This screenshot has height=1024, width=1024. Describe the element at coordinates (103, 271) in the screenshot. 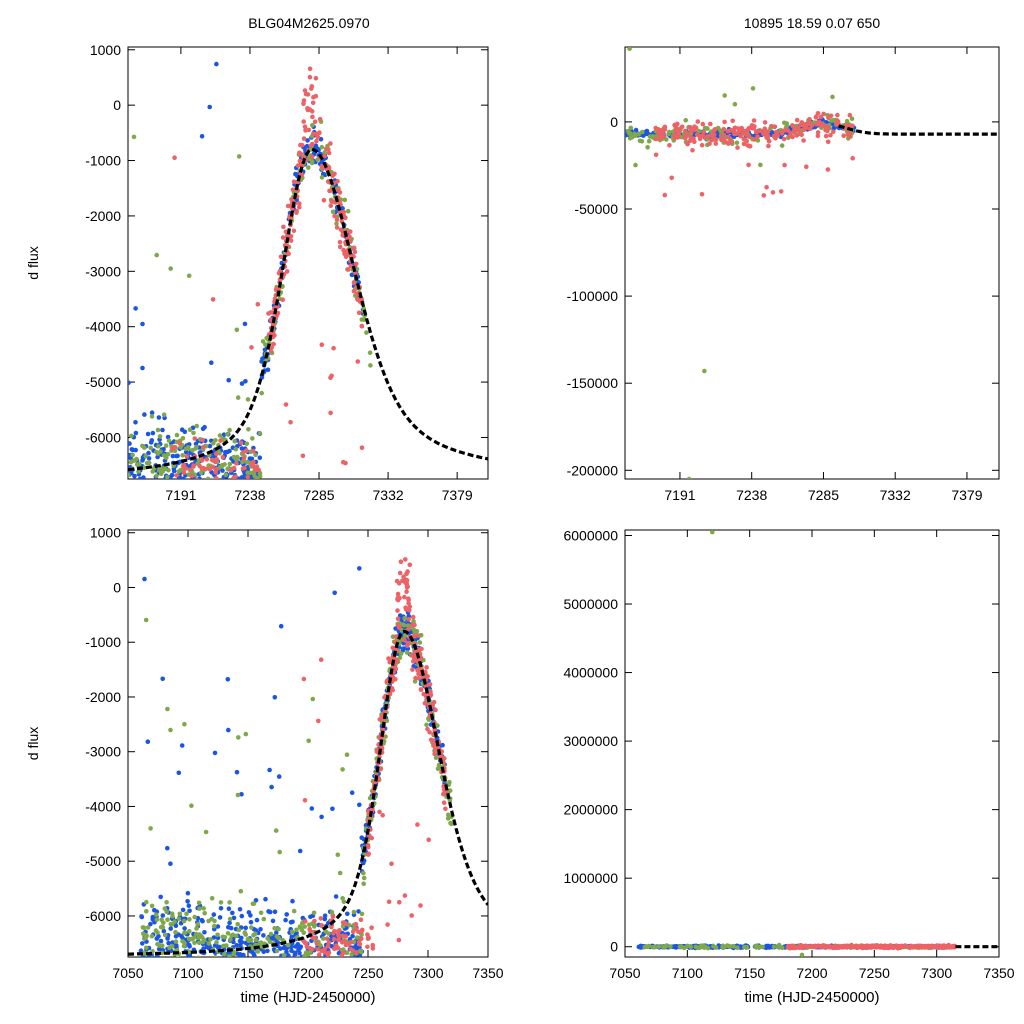

I see `y-tick-label: -3000` at that location.